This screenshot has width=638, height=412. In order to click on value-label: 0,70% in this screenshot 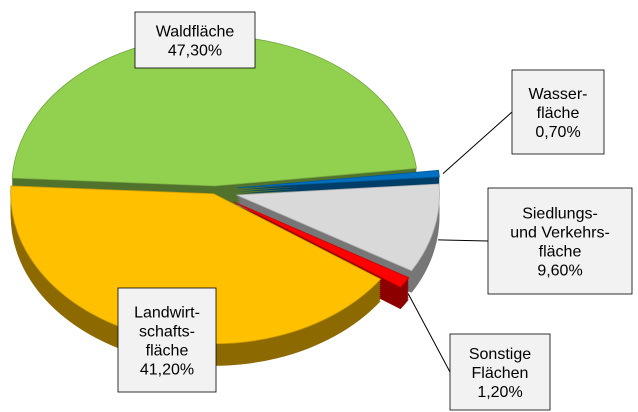, I will do `click(557, 132)`.